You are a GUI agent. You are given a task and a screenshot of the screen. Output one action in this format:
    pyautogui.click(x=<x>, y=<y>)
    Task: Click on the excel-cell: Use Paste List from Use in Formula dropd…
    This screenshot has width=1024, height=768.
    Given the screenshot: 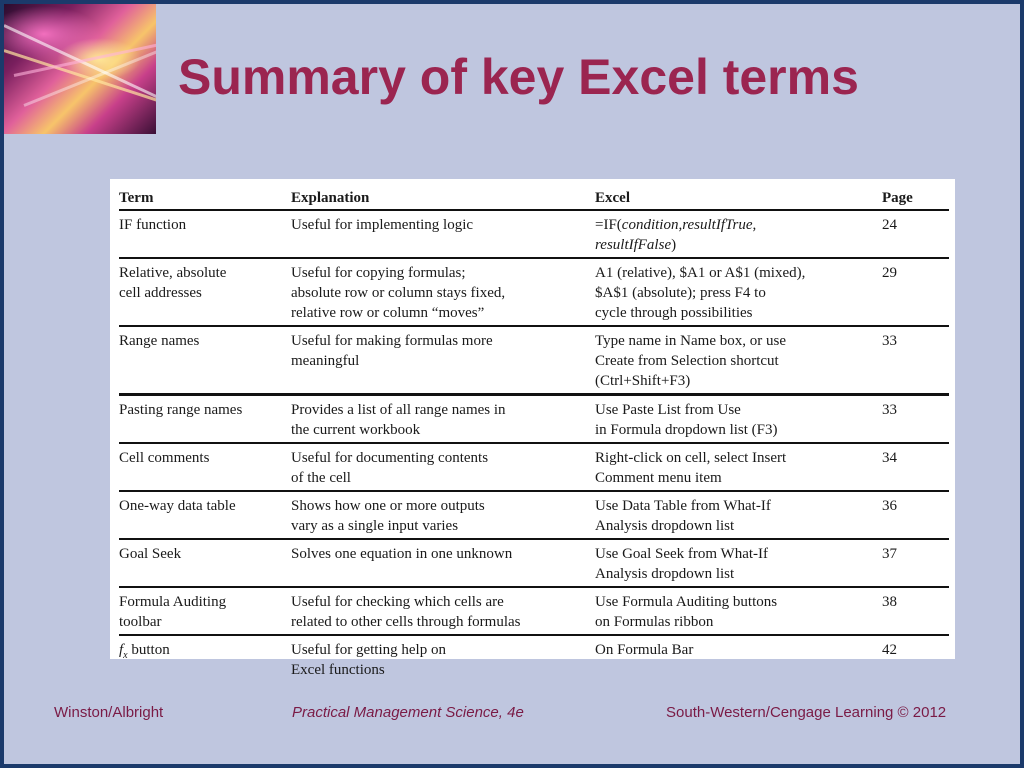 What is the action you would take?
    pyautogui.click(x=738, y=419)
    